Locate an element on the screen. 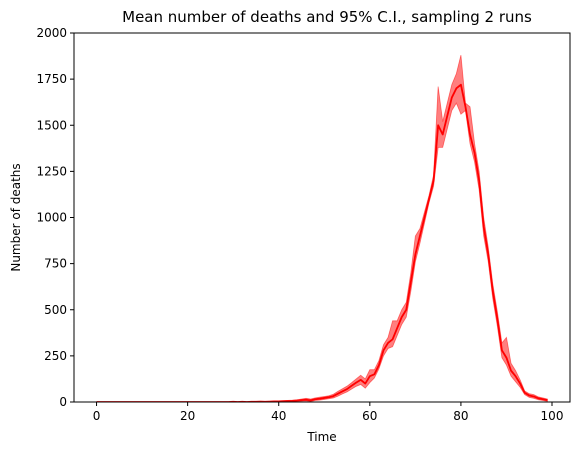 The width and height of the screenshot is (580, 455). y-tick-label: 2000 is located at coordinates (51, 33).